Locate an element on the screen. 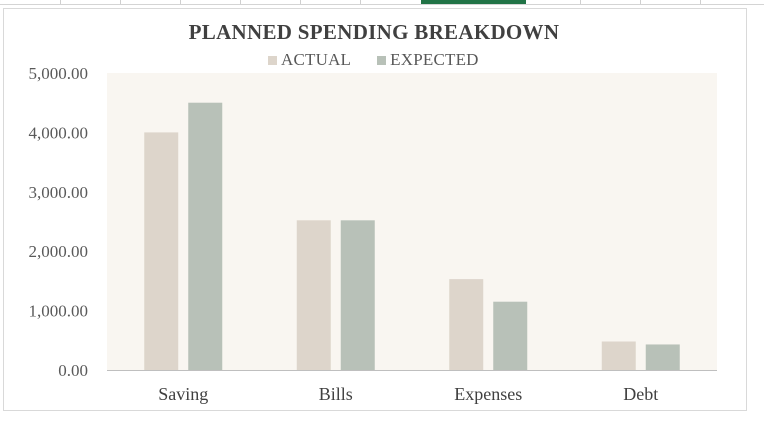 The image size is (764, 422). bar-expected-saving is located at coordinates (205, 236).